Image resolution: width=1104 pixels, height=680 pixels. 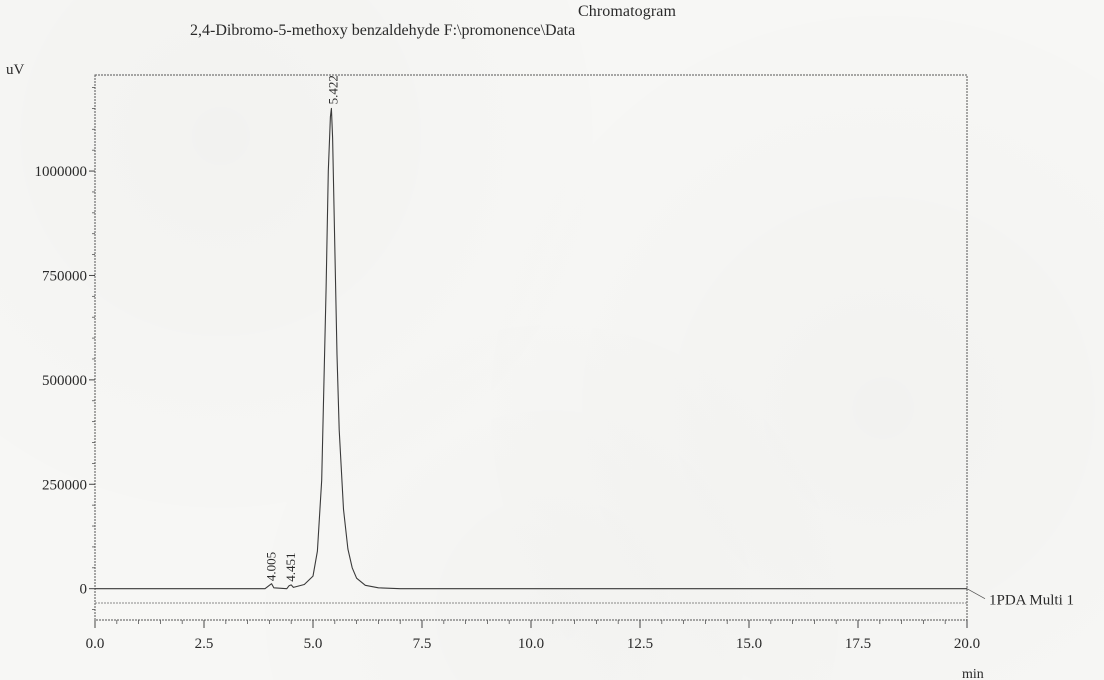 I want to click on x-tick-label: 12.5, so click(x=640, y=644).